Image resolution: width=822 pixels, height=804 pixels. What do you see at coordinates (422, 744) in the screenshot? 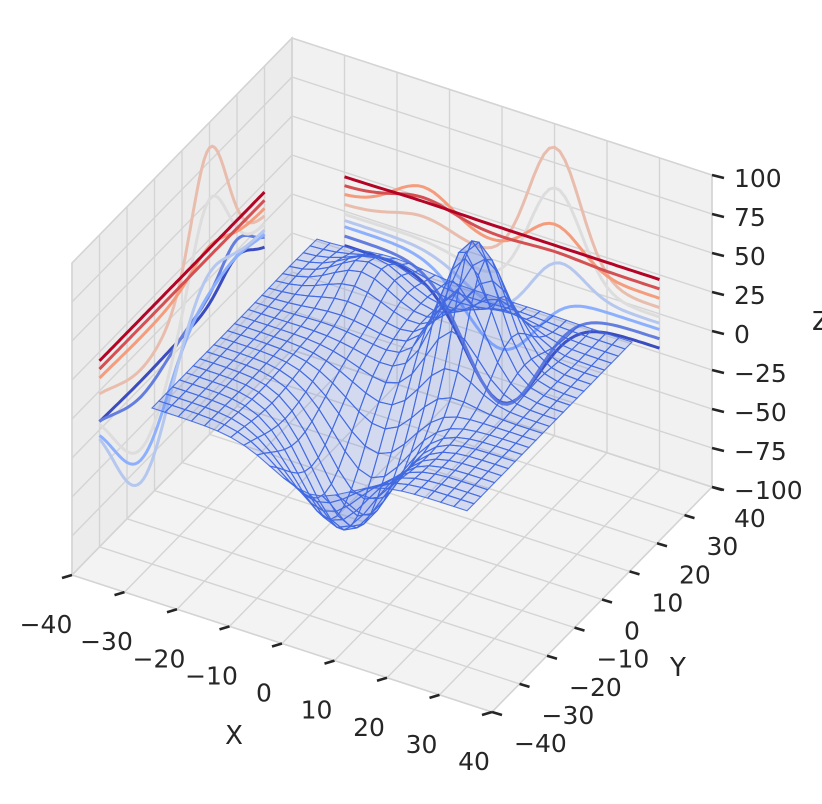
I see `x-tick-label: 30` at bounding box center [422, 744].